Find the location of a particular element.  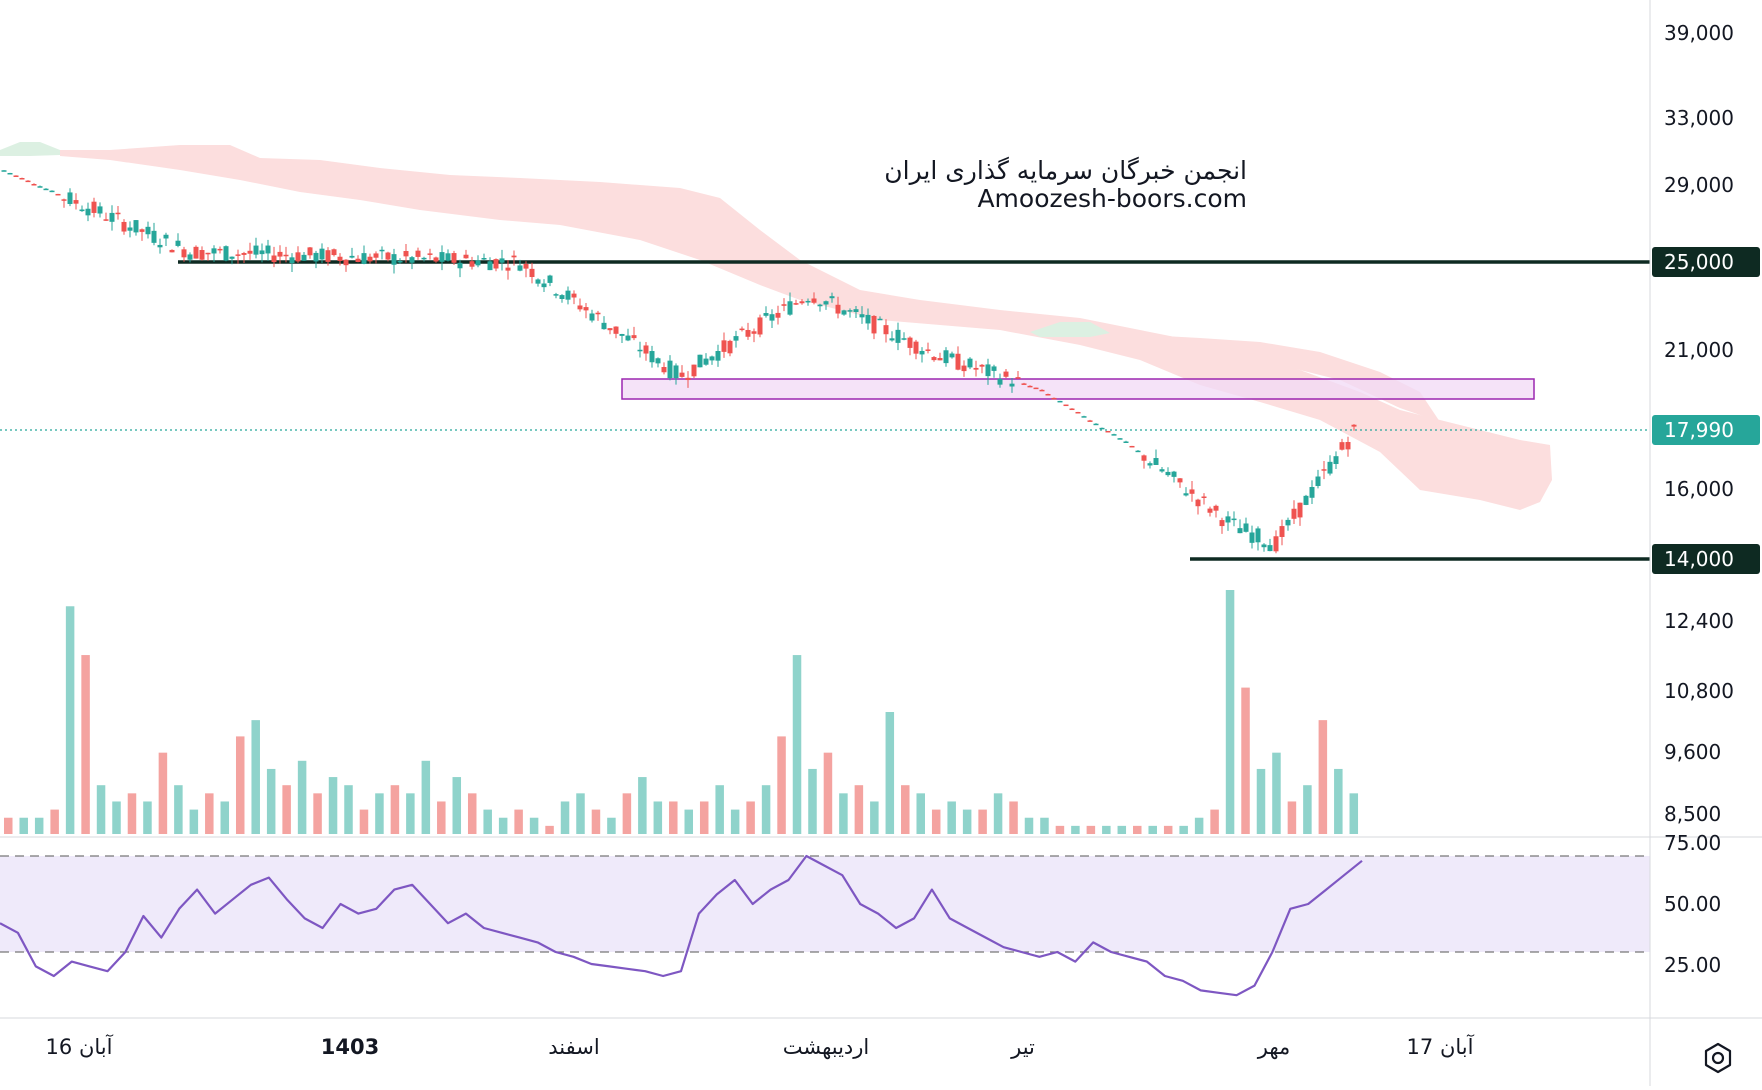

rsi-tick: 75.00 is located at coordinates (1692, 843).